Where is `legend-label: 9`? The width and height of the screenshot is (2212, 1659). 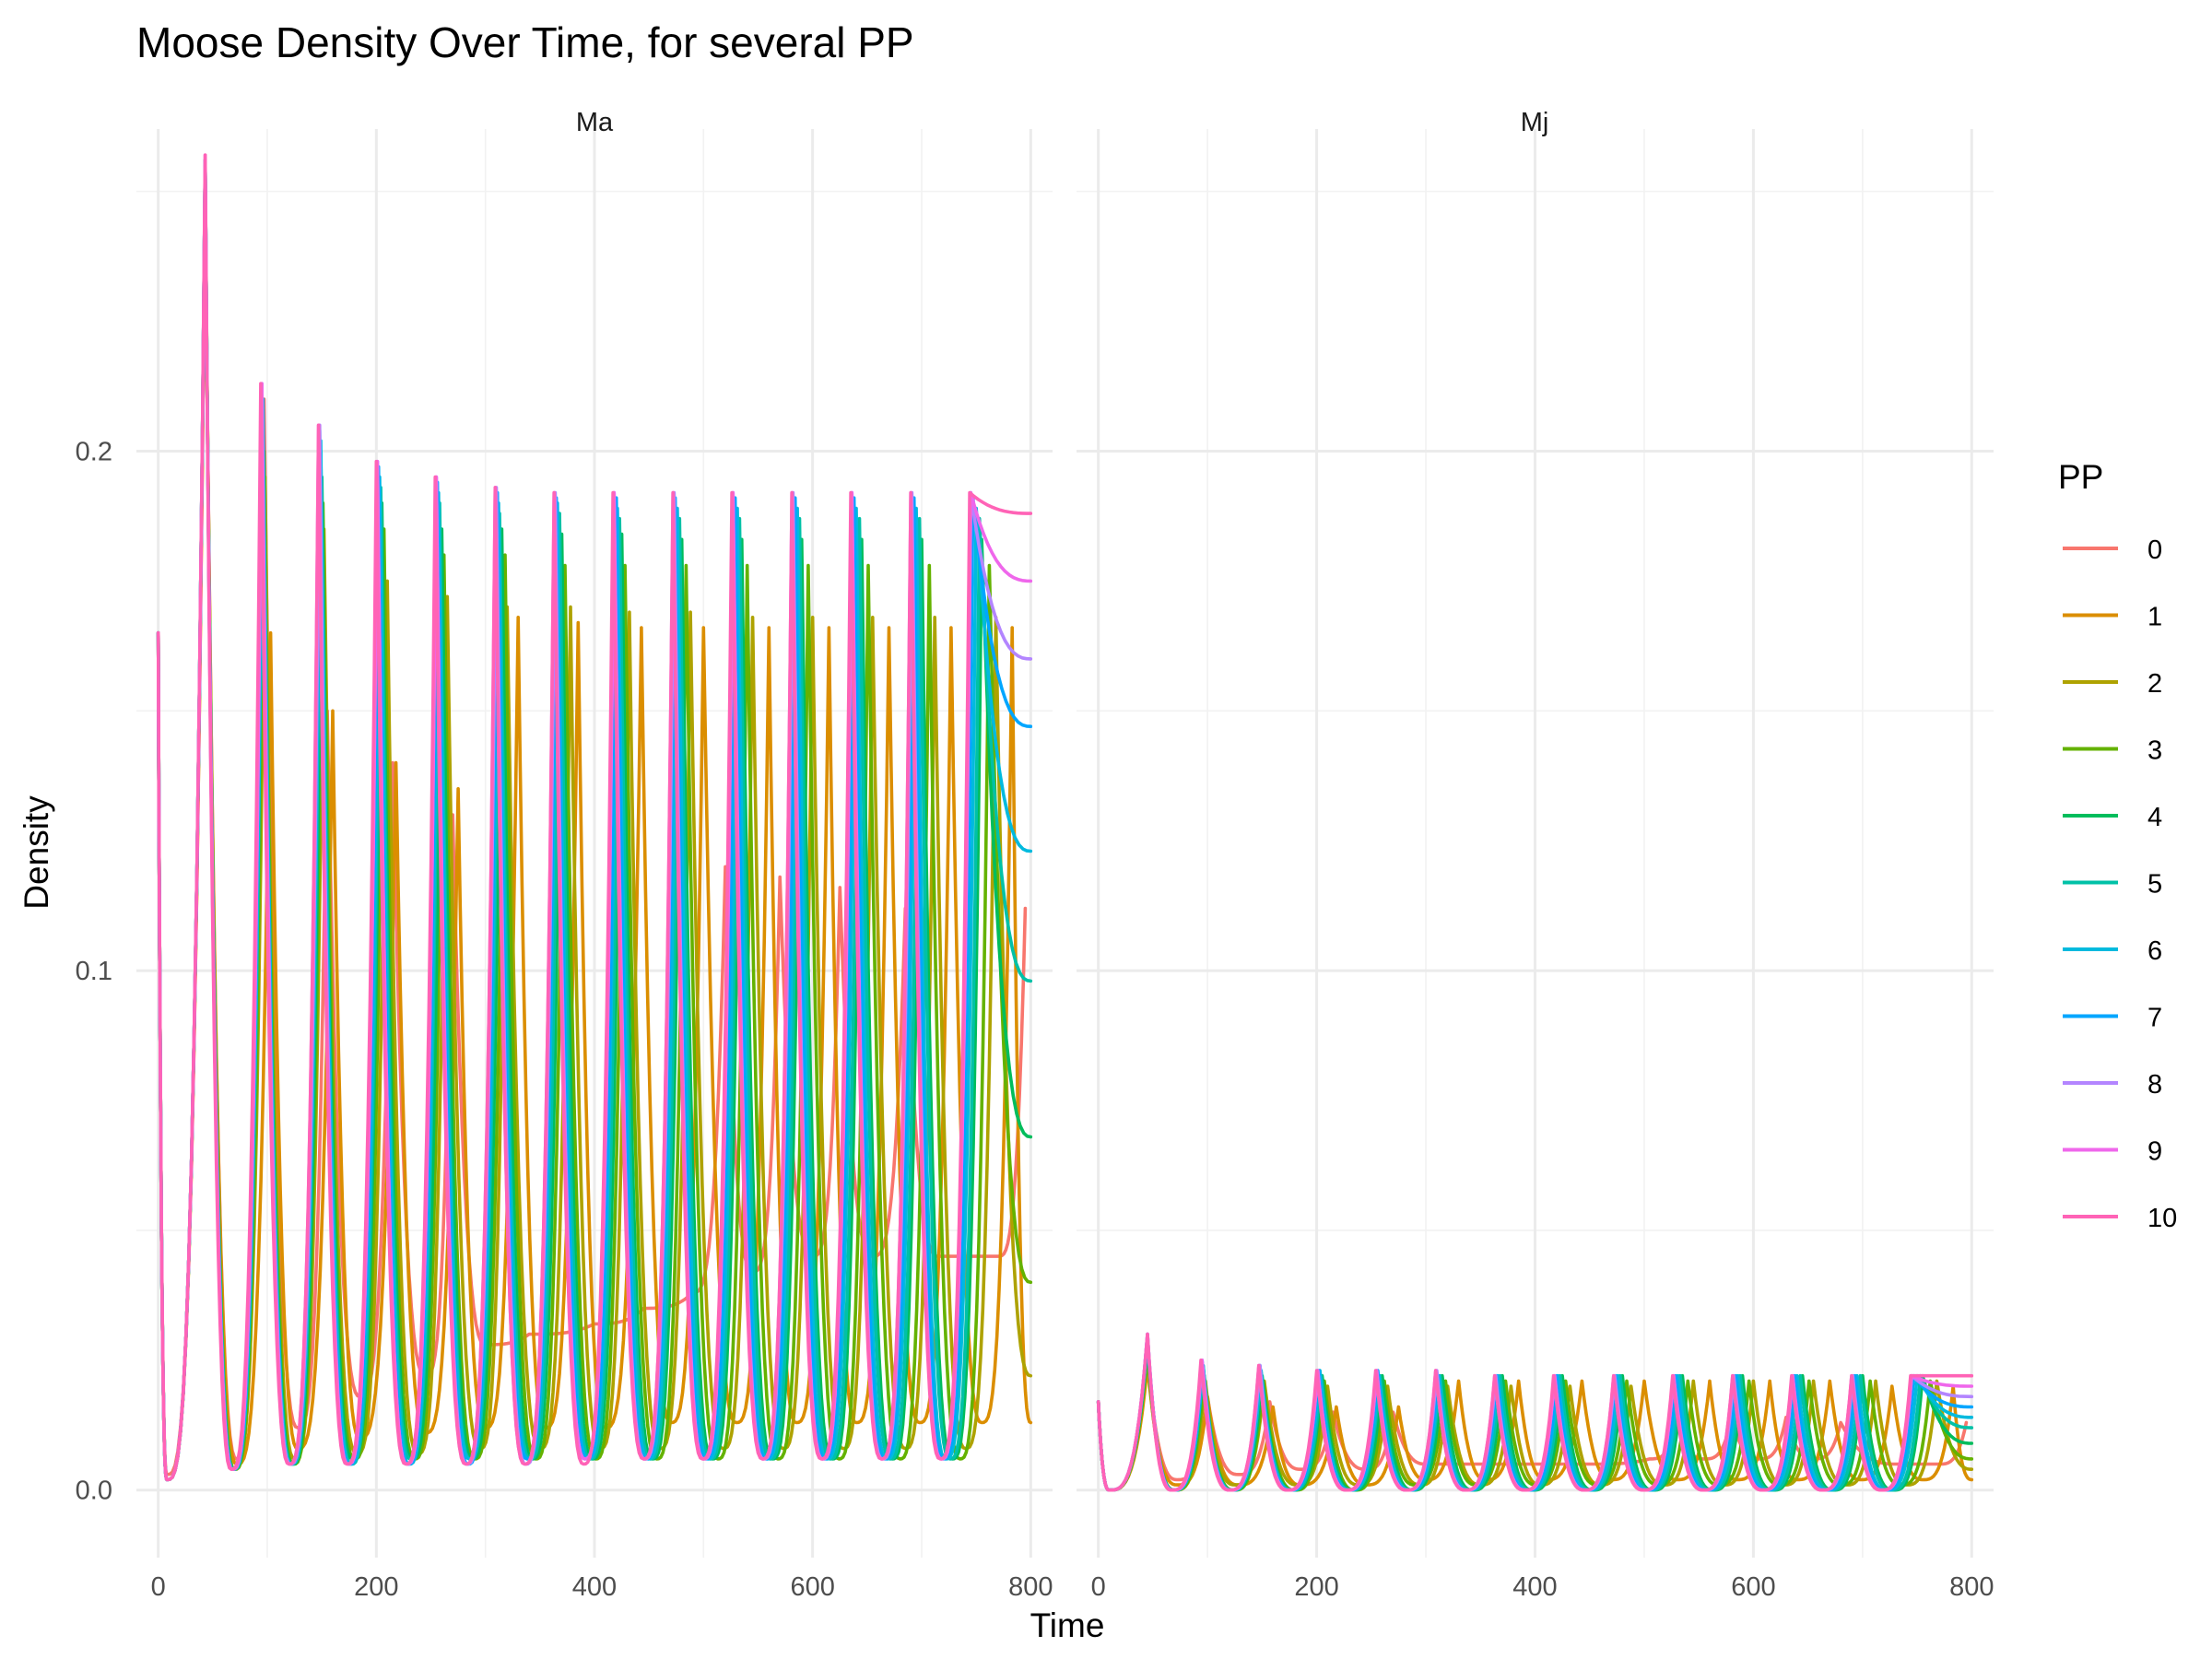 legend-label: 9 is located at coordinates (2154, 1152).